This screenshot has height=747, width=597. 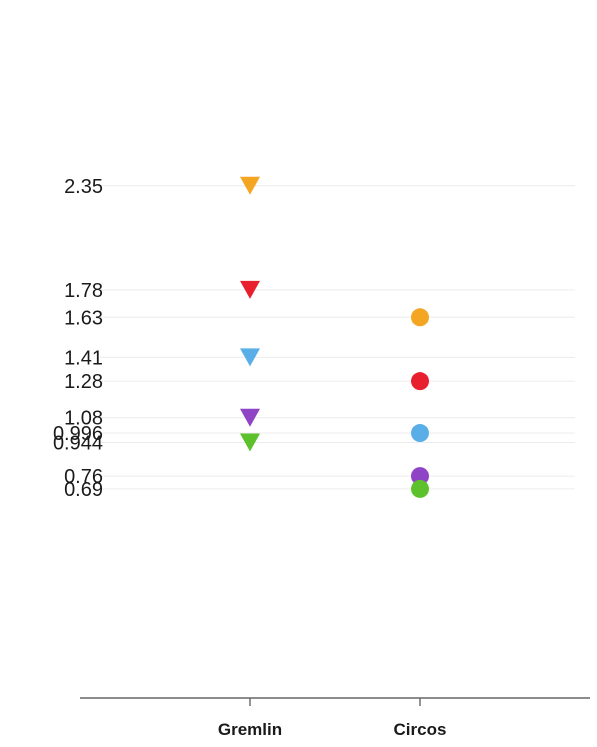 What do you see at coordinates (250, 417) in the screenshot?
I see `gremlin-triangle-marker-1.08` at bounding box center [250, 417].